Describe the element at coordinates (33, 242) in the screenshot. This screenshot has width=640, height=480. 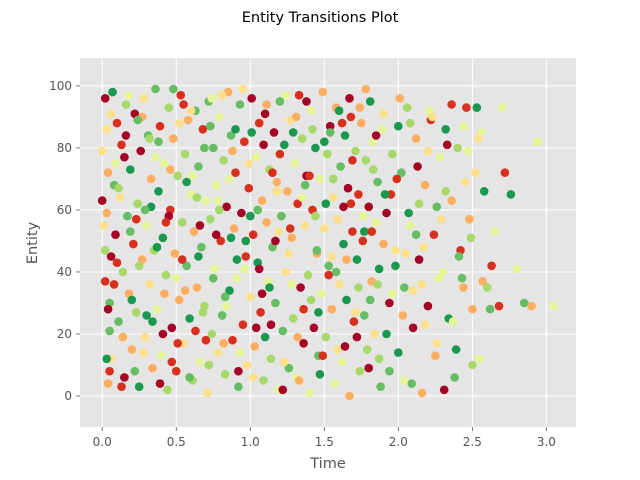
I see `y-axis-title: Entity` at that location.